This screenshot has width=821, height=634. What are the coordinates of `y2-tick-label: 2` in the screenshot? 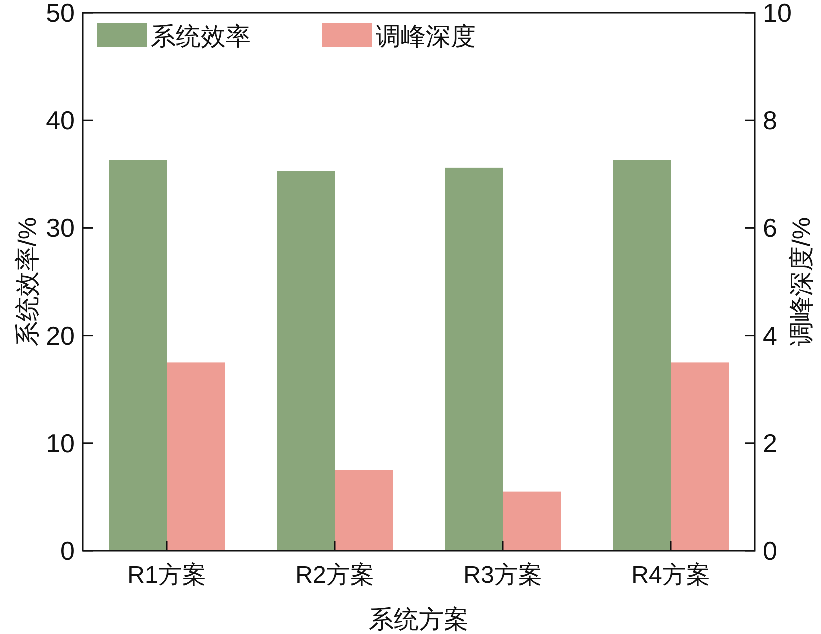 It's located at (770, 443).